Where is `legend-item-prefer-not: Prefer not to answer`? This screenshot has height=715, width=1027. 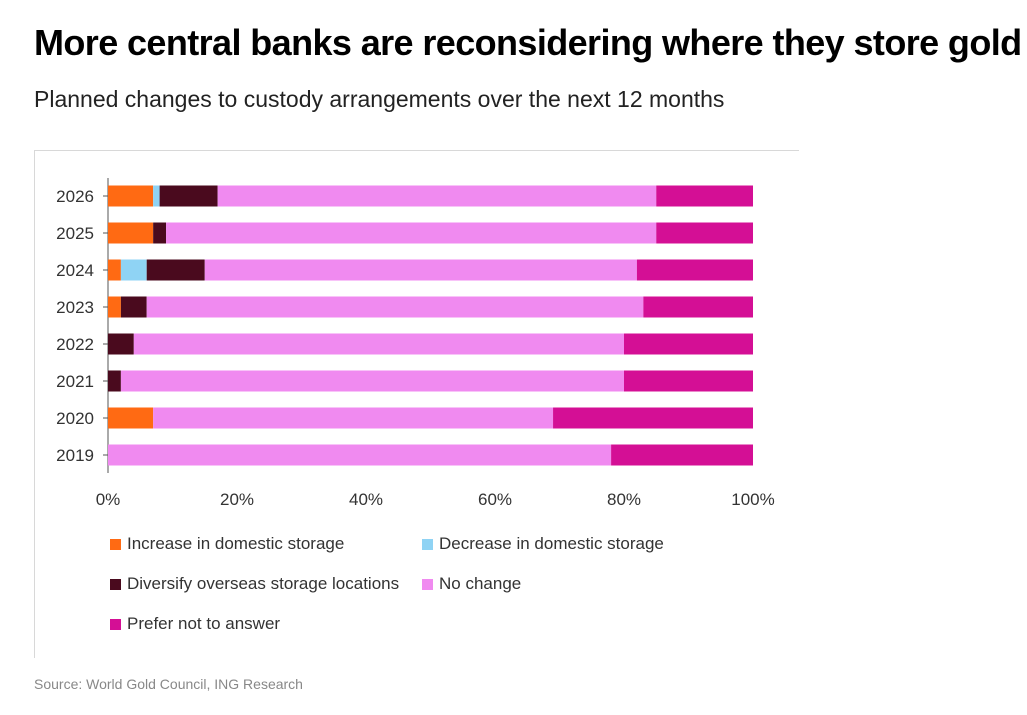 legend-item-prefer-not: Prefer not to answer is located at coordinates (195, 624).